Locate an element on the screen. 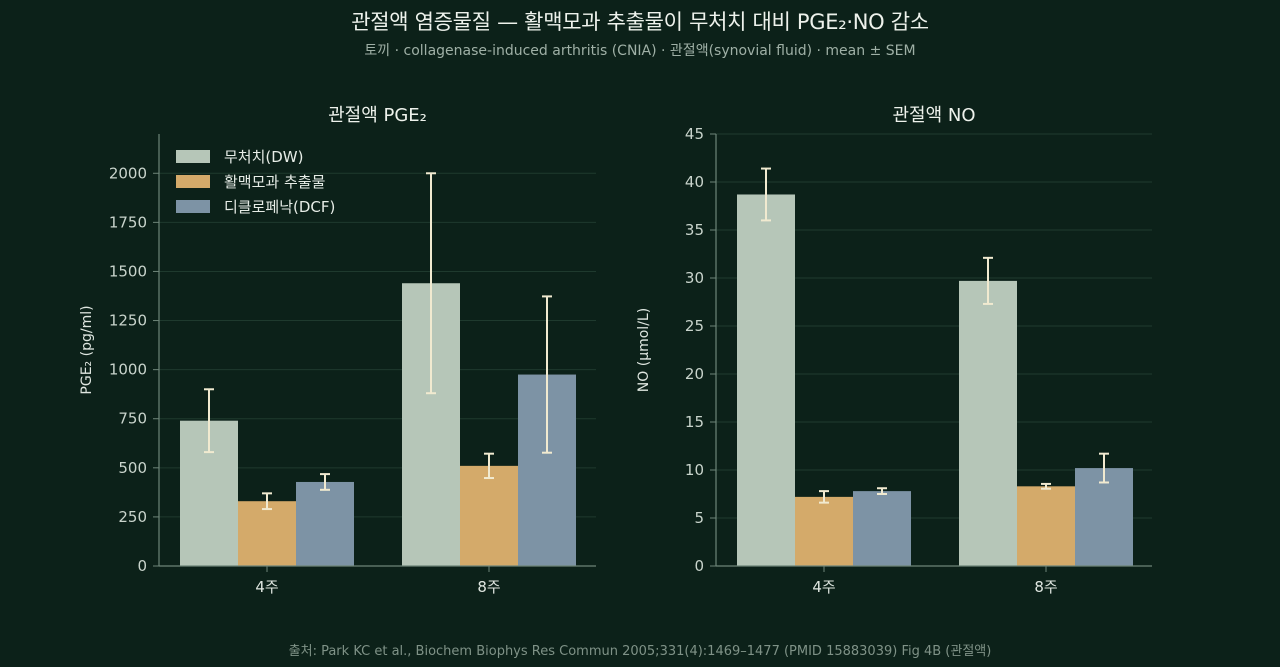 Image resolution: width=1280 pixels, height=667 pixels. panel1-ytick-label: 500 is located at coordinates (132, 468).